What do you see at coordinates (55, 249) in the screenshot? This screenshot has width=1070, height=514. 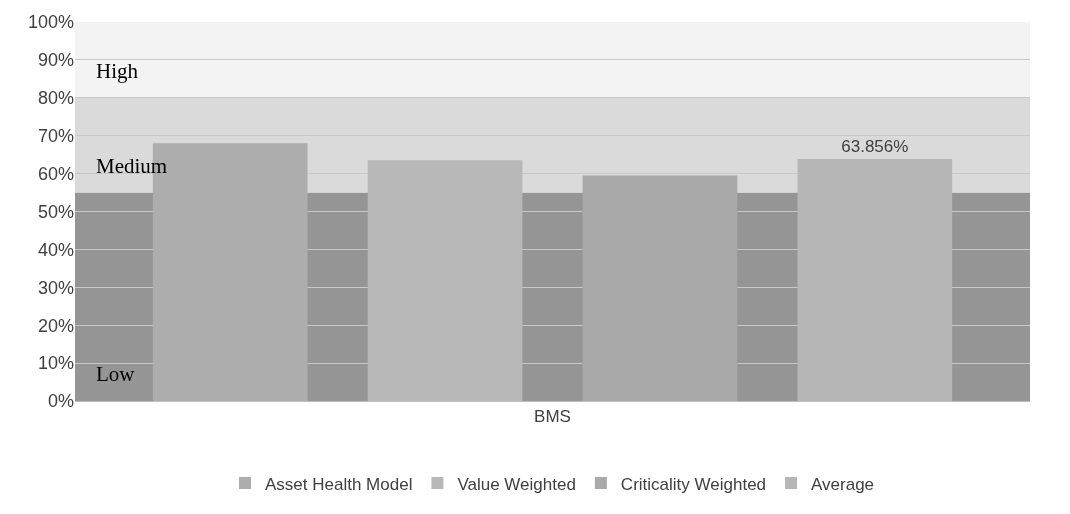 I see `y-tick-label: 40%` at bounding box center [55, 249].